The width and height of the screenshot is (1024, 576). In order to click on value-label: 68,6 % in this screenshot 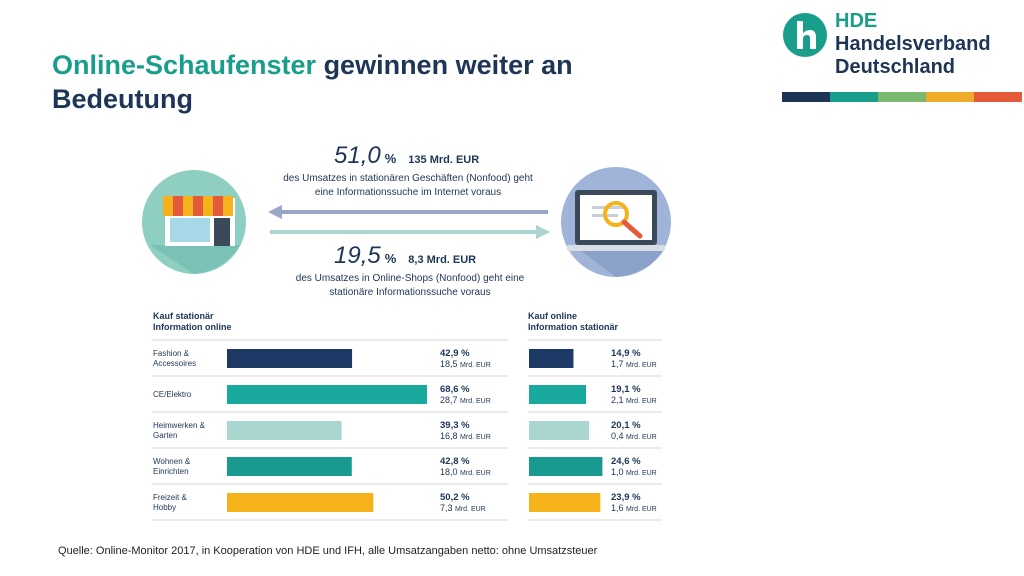, I will do `click(455, 389)`.